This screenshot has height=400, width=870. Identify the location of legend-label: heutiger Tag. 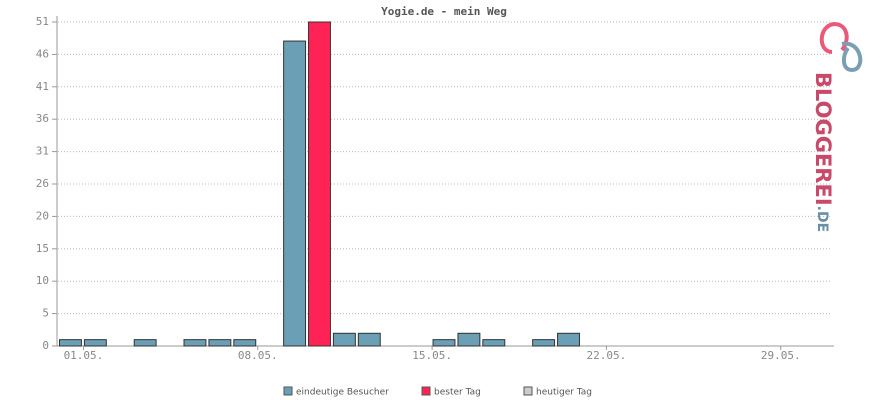
(564, 393).